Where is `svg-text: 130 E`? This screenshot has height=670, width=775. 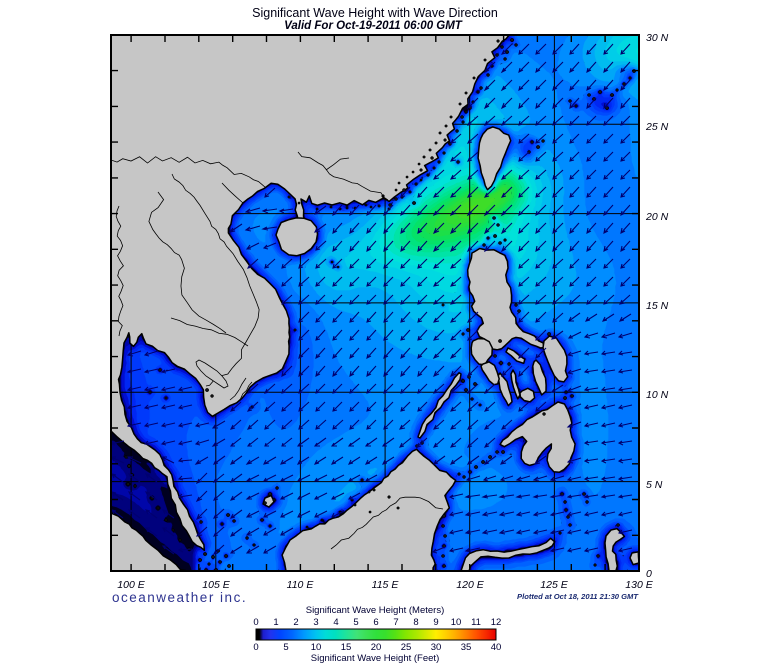
svg-text: 130 E is located at coordinates (639, 585).